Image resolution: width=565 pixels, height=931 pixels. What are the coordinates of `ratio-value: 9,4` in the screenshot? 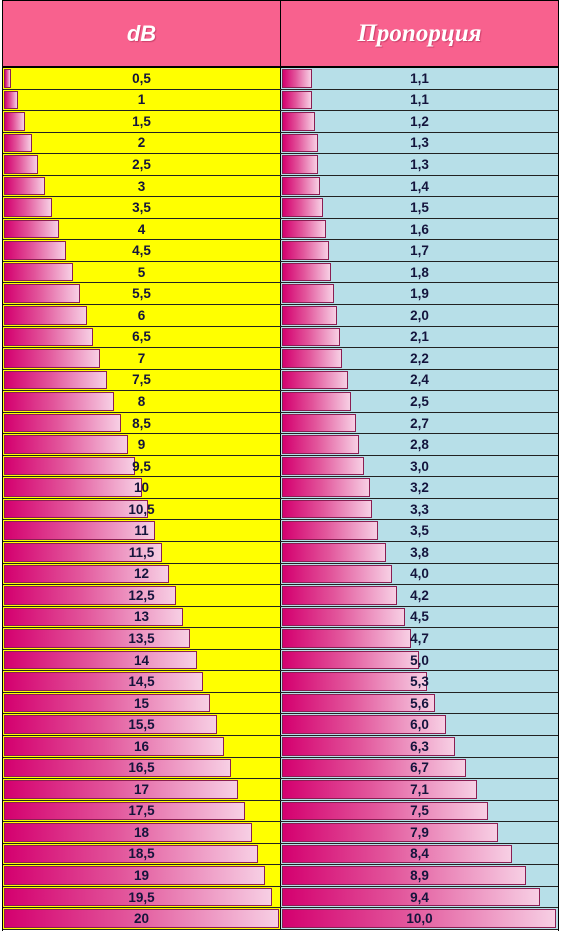 It's located at (419, 897).